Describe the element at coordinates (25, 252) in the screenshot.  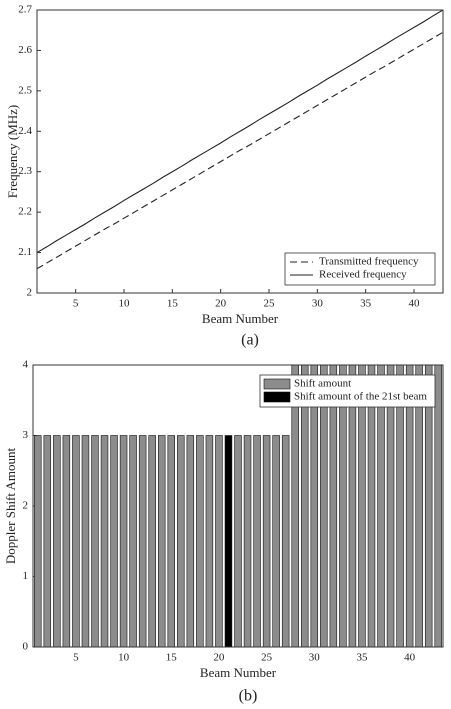
I see `y-tick-label: 2.1` at that location.